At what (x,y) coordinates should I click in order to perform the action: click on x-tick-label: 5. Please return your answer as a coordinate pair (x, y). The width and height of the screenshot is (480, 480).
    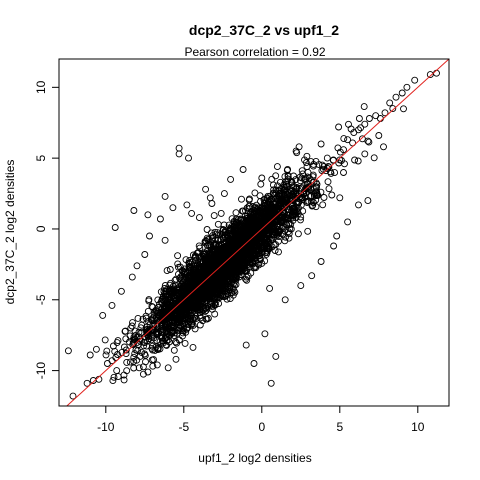
    Looking at the image, I should click on (339, 427).